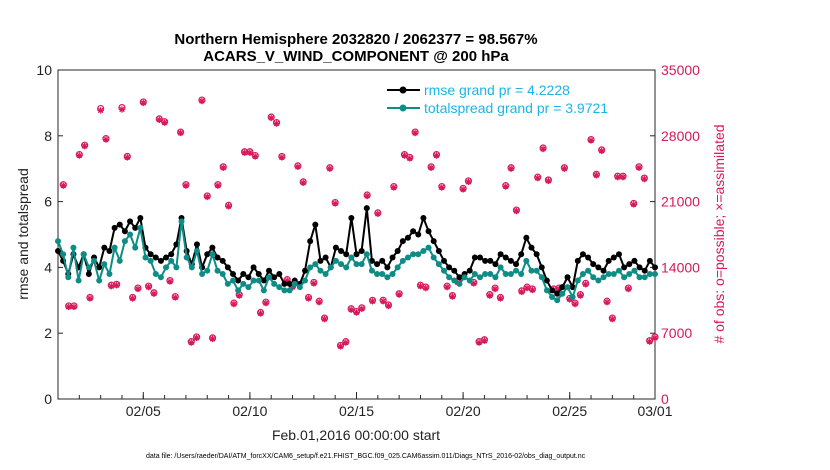 The height and width of the screenshot is (470, 830). What do you see at coordinates (375, 405) in the screenshot?
I see `x-axis: 02/05 02/10 02/15 02/20 02/25 03/01` at bounding box center [375, 405].